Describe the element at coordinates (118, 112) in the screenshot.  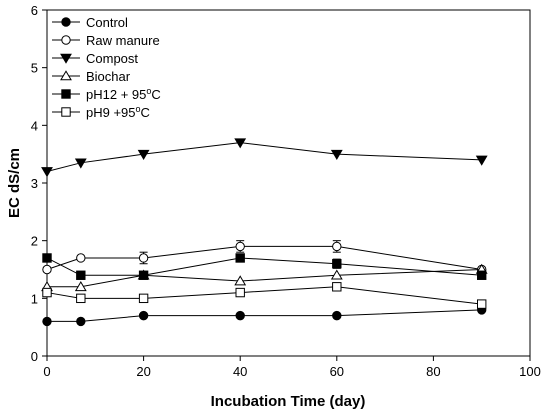
I see `legend-label: pH9 +95oC` at that location.